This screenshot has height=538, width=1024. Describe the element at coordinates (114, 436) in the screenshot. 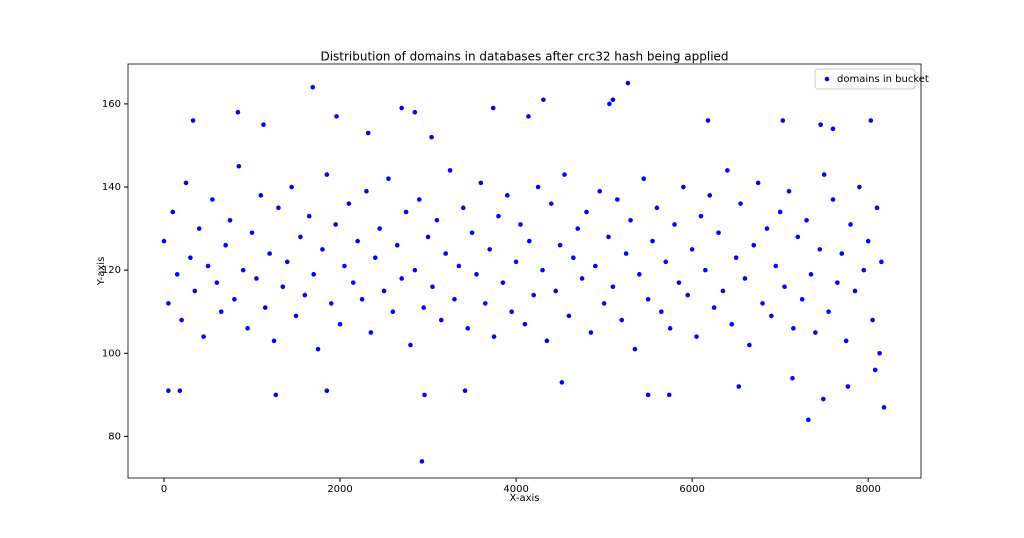

I see `y-tick-label: 80` at that location.